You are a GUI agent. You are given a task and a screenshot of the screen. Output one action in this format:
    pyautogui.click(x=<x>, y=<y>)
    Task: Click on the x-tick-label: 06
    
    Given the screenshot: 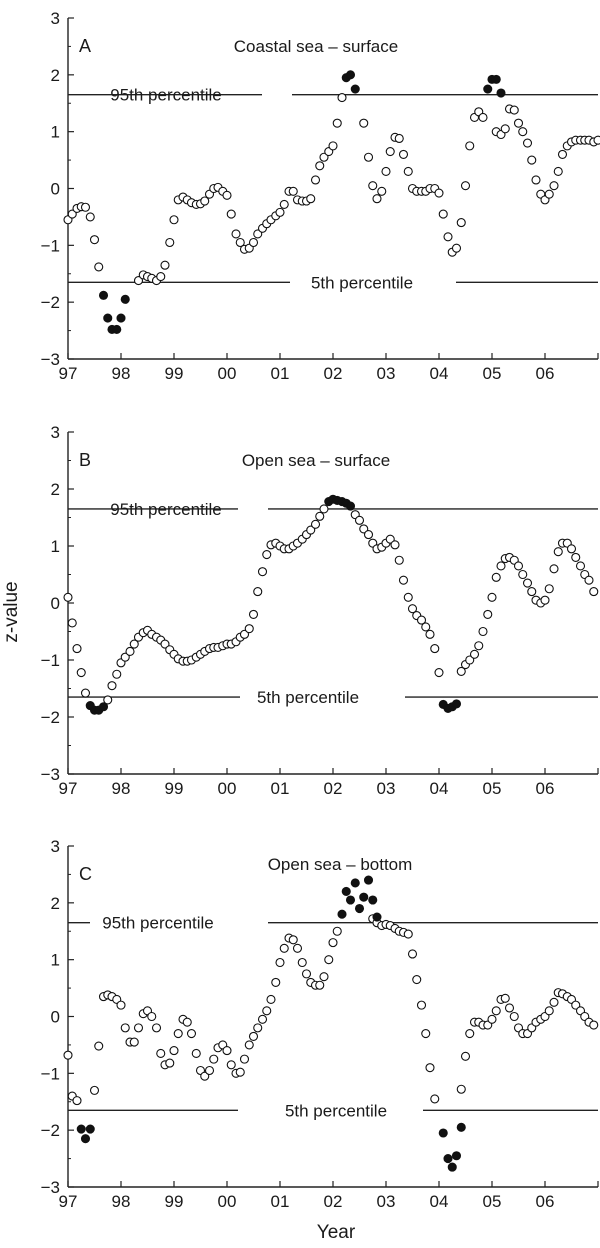 What is the action you would take?
    pyautogui.click(x=545, y=373)
    